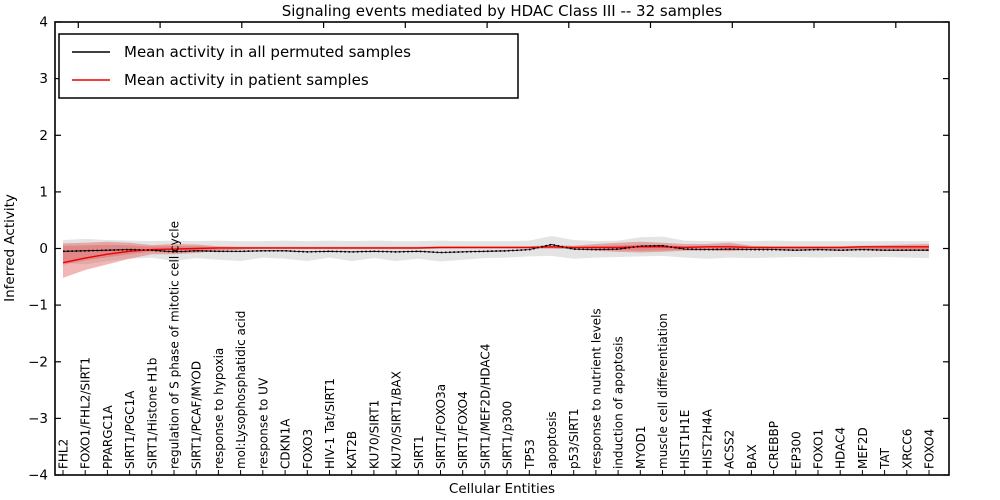 This screenshot has width=1000, height=500. Describe the element at coordinates (663, 391) in the screenshot. I see `entity-label: muscle cell differentiation` at that location.